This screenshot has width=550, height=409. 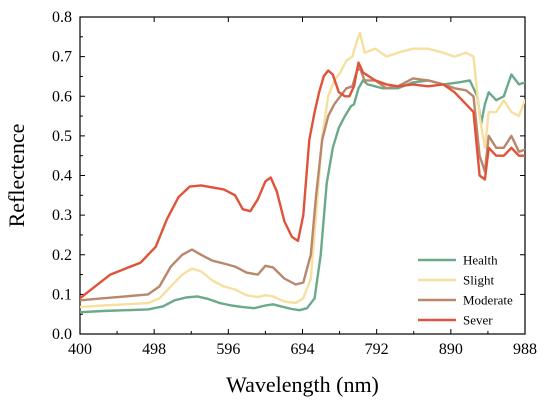 What do you see at coordinates (80, 349) in the screenshot?
I see `x-tick-label: 400` at bounding box center [80, 349].